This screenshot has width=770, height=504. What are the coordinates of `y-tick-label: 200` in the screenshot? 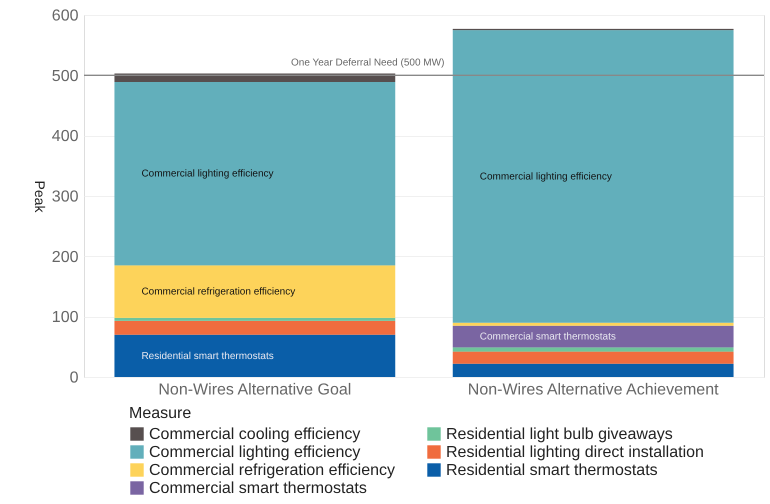 It's located at (65, 257).